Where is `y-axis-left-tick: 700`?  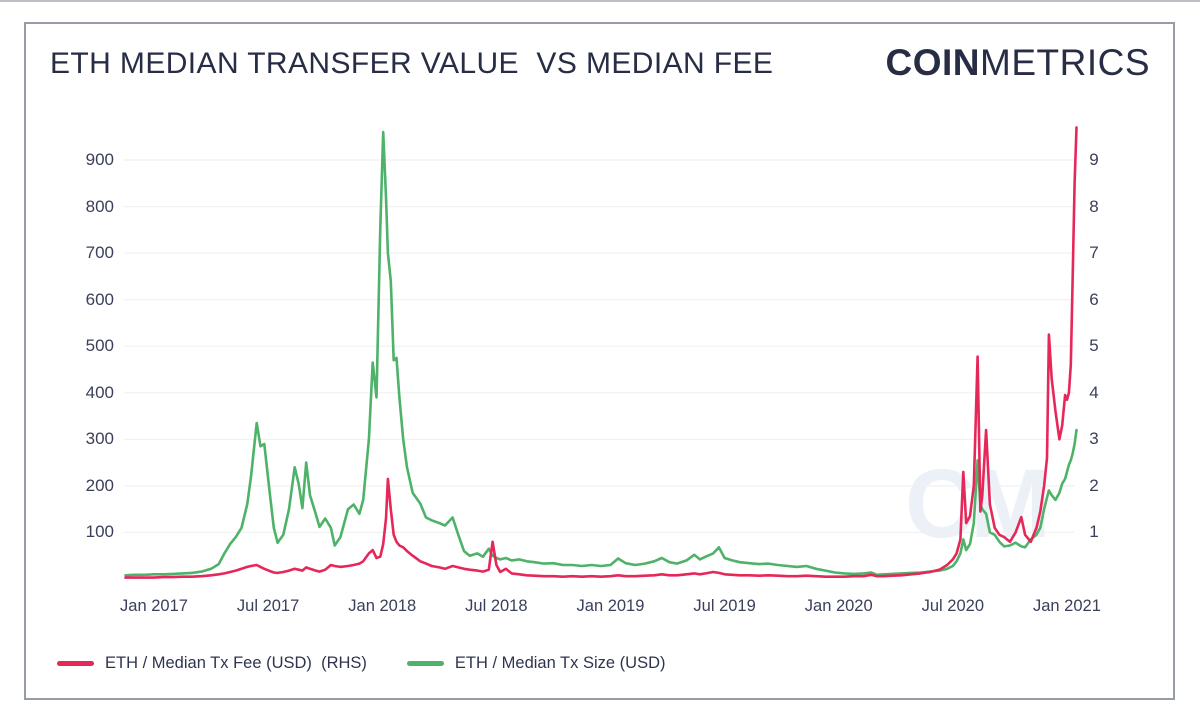 y-axis-left-tick: 700 is located at coordinates (99, 253).